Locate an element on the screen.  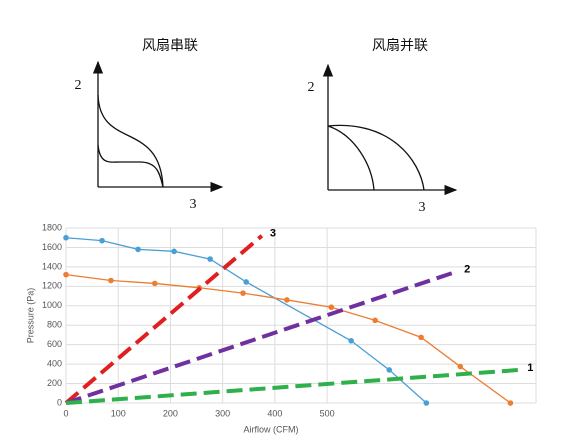
y-tick-label: 1200 is located at coordinates (52, 286).